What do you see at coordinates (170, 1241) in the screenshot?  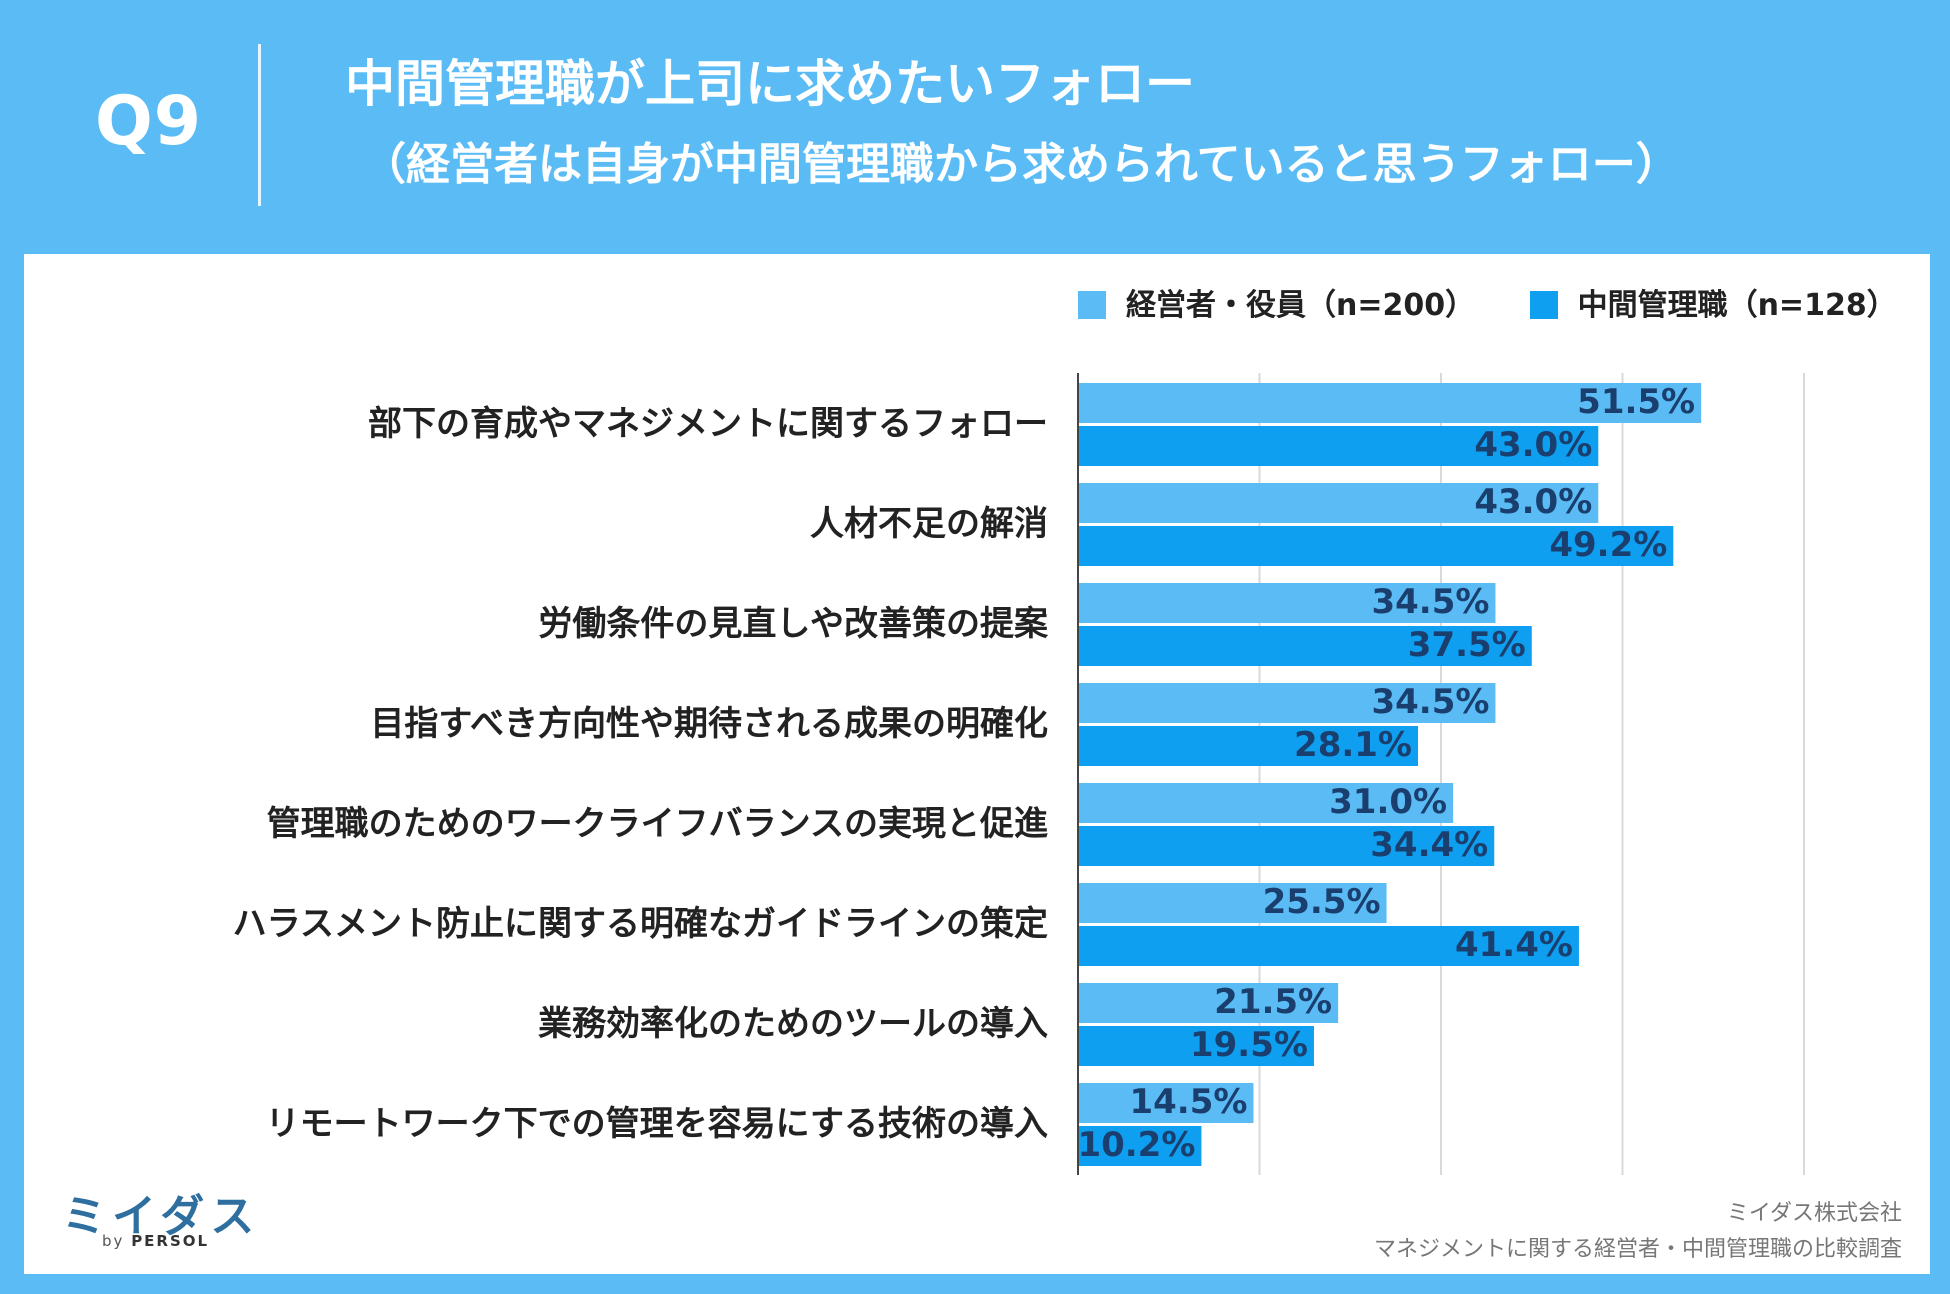 I see `persol-text: PERSOL` at bounding box center [170, 1241].